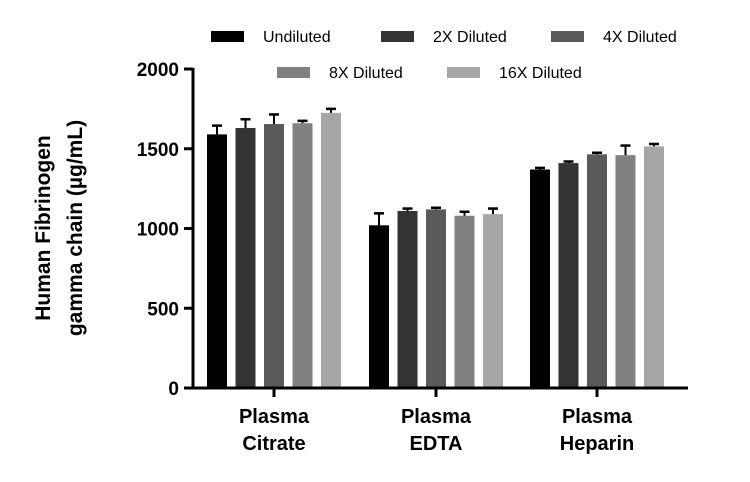 The height and width of the screenshot is (482, 750). What do you see at coordinates (43, 228) in the screenshot?
I see `y-axis-title-line: Human Fibrinogen` at bounding box center [43, 228].